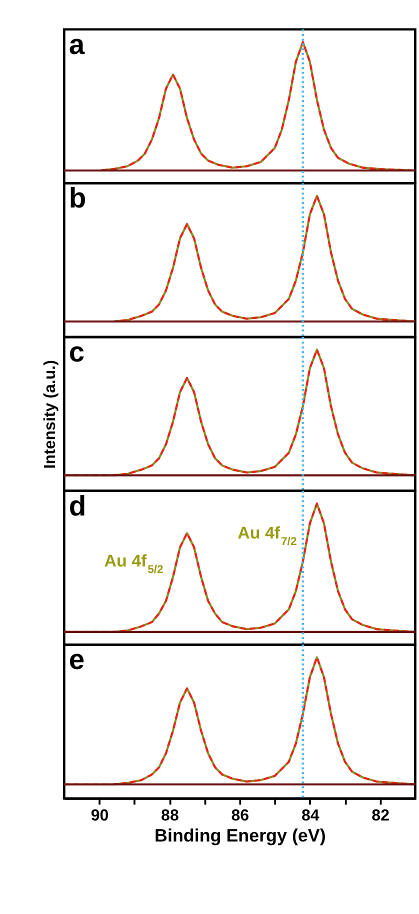 The width and height of the screenshot is (419, 914). Describe the element at coordinates (77, 198) in the screenshot. I see `chart-title: b` at that location.